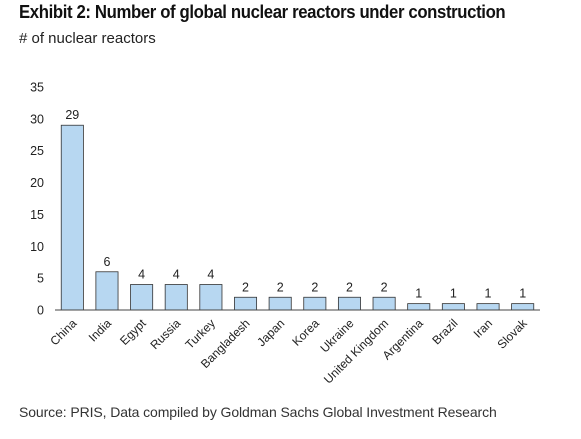 This screenshot has height=439, width=581. I want to click on bar-china, so click(72, 217).